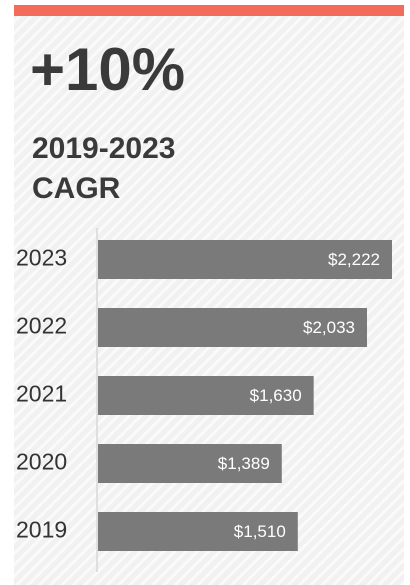 Image resolution: width=410 pixels, height=585 pixels. What do you see at coordinates (76, 188) in the screenshot?
I see `subtitle-line: CAGR` at bounding box center [76, 188].